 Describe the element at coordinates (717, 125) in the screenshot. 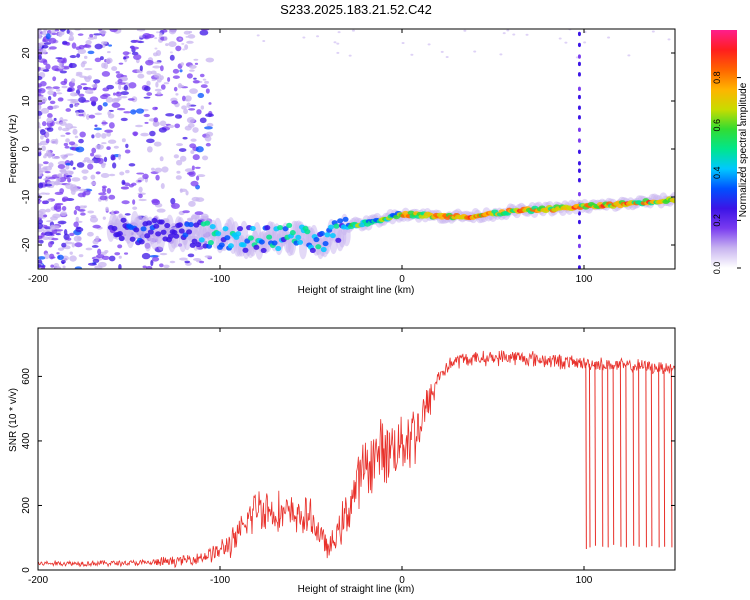

I see `colorbar-tick-label: 0.6` at that location.